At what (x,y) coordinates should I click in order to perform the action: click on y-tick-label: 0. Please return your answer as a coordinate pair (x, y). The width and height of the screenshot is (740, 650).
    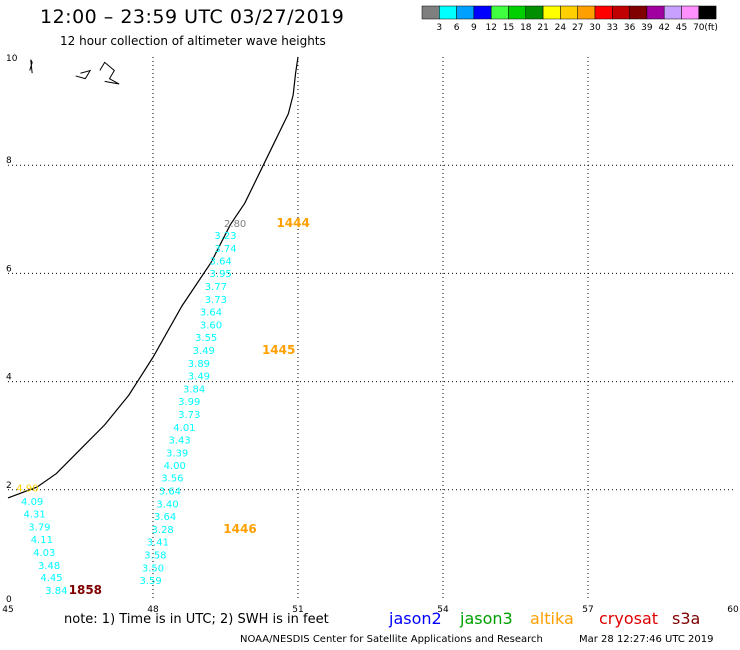
    Looking at the image, I should click on (9, 600).